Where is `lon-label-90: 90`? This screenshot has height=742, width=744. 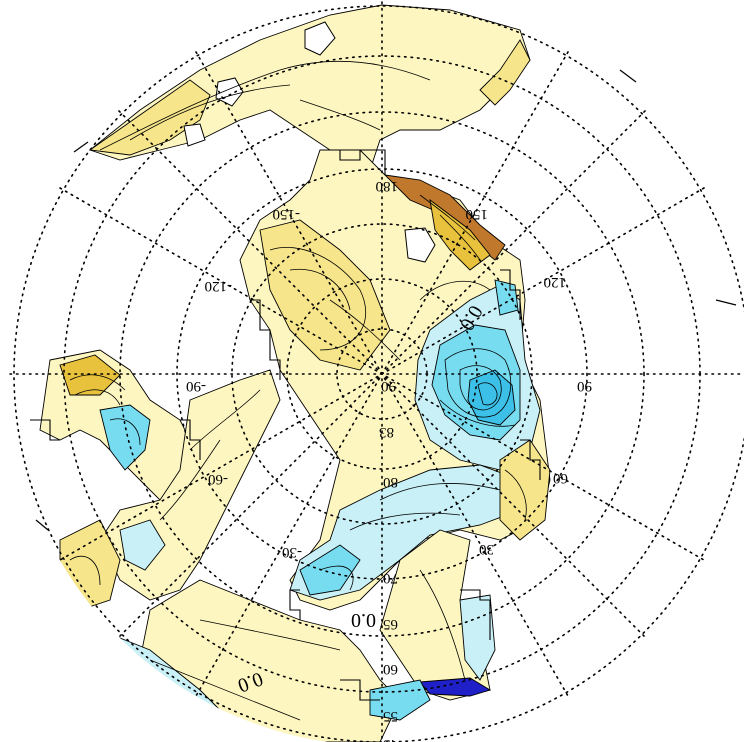
lon-label-90: 90 is located at coordinates (584, 386).